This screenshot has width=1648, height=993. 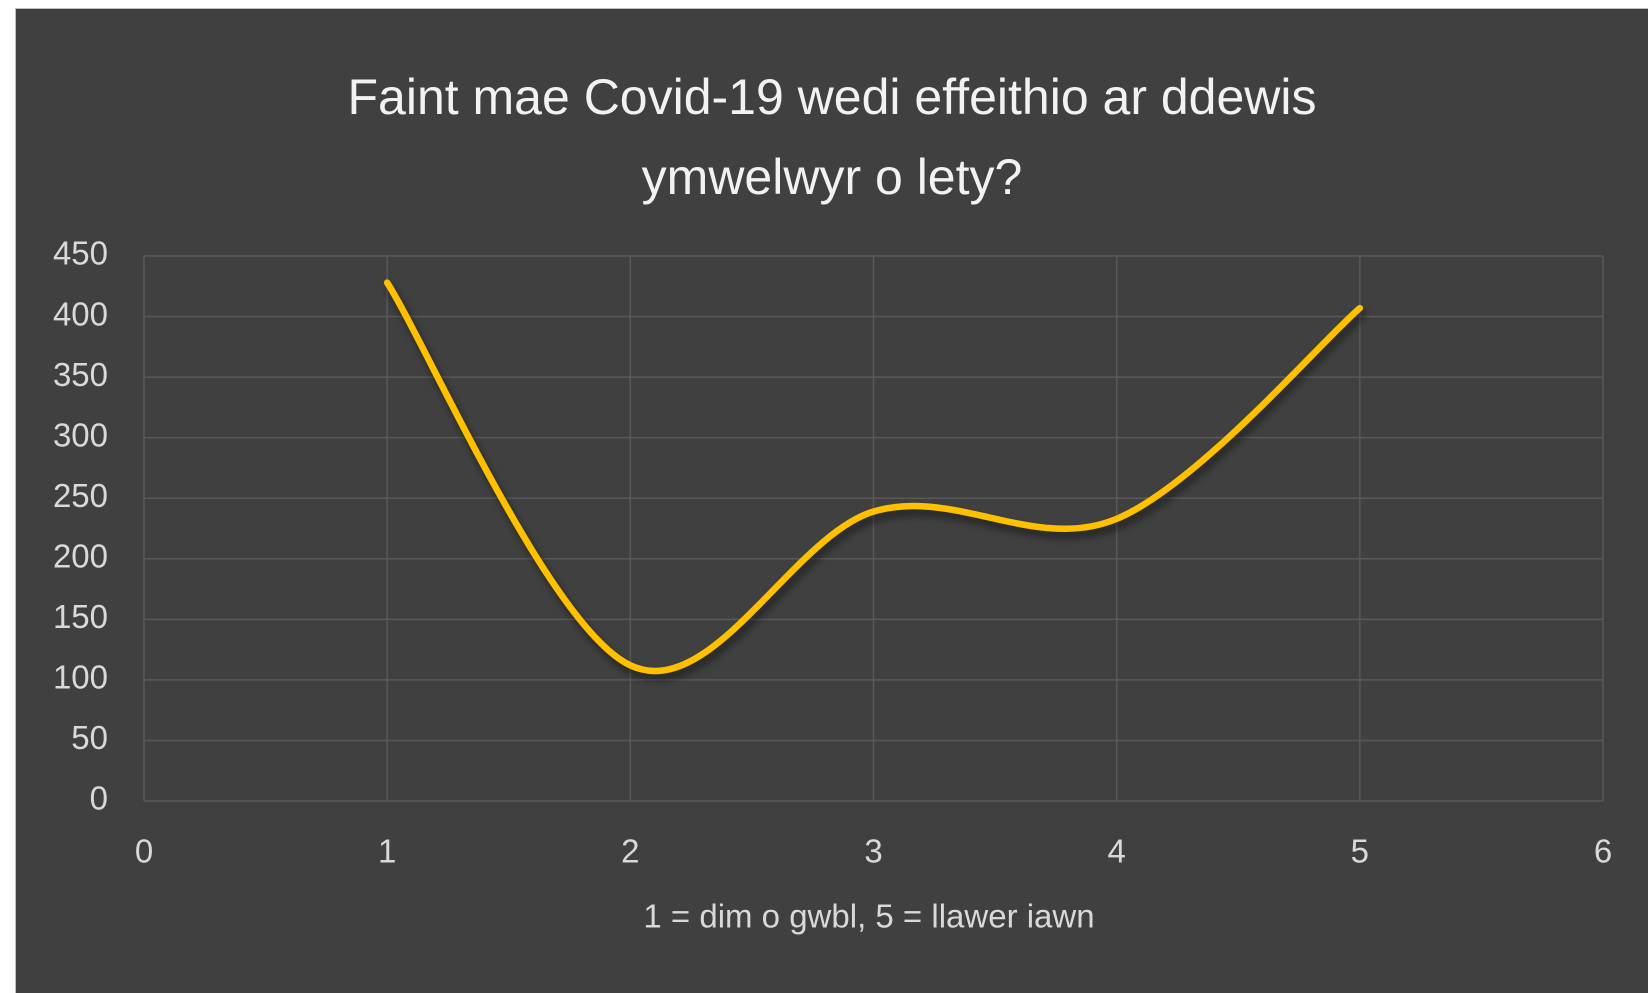 What do you see at coordinates (80, 434) in the screenshot?
I see `y-tick-label: 300` at bounding box center [80, 434].